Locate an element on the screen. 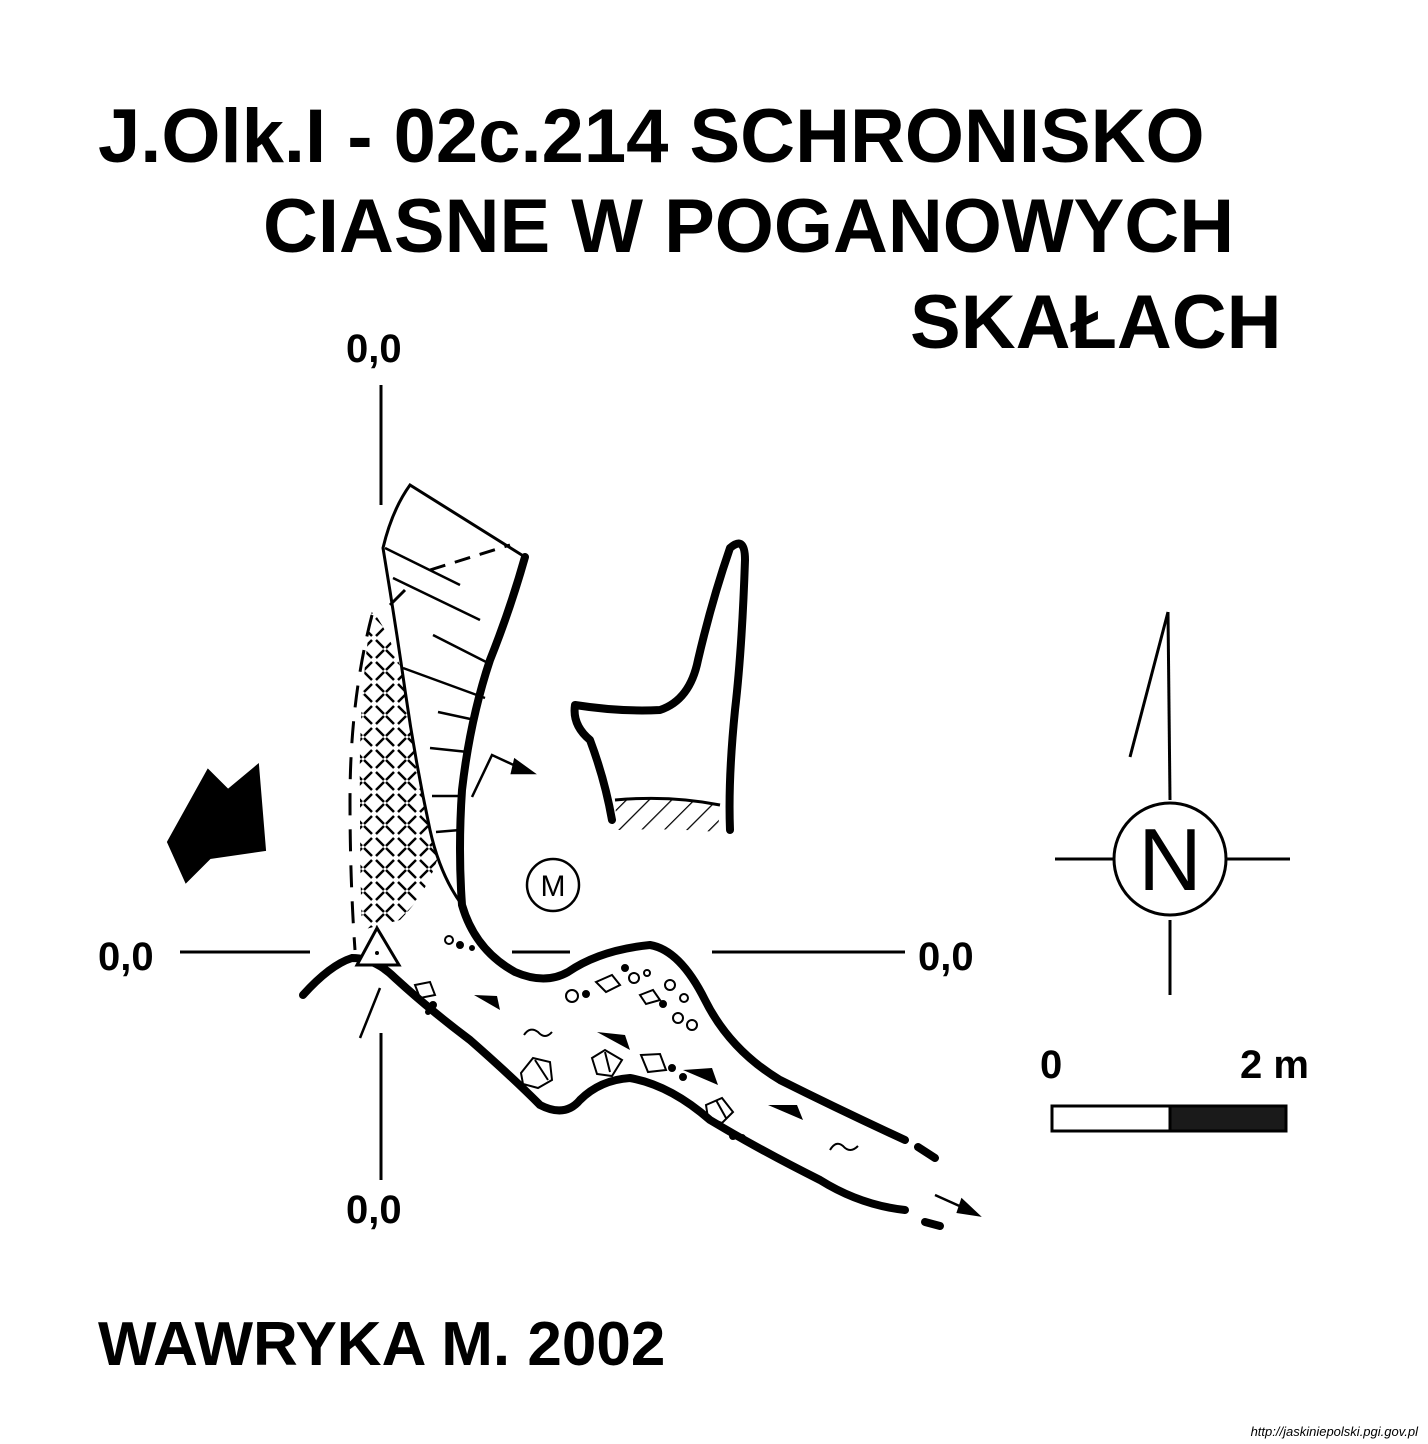  cave-marker: M is located at coordinates (553, 885).